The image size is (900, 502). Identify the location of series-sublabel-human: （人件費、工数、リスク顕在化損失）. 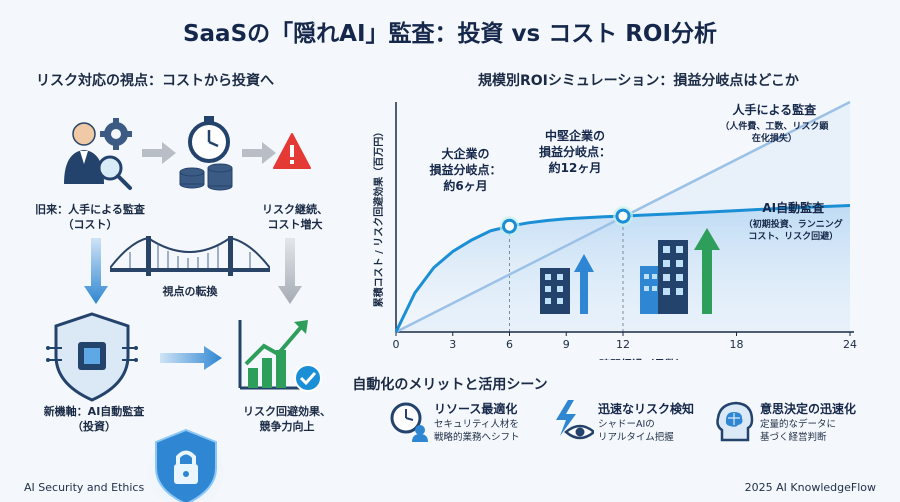
(774, 132).